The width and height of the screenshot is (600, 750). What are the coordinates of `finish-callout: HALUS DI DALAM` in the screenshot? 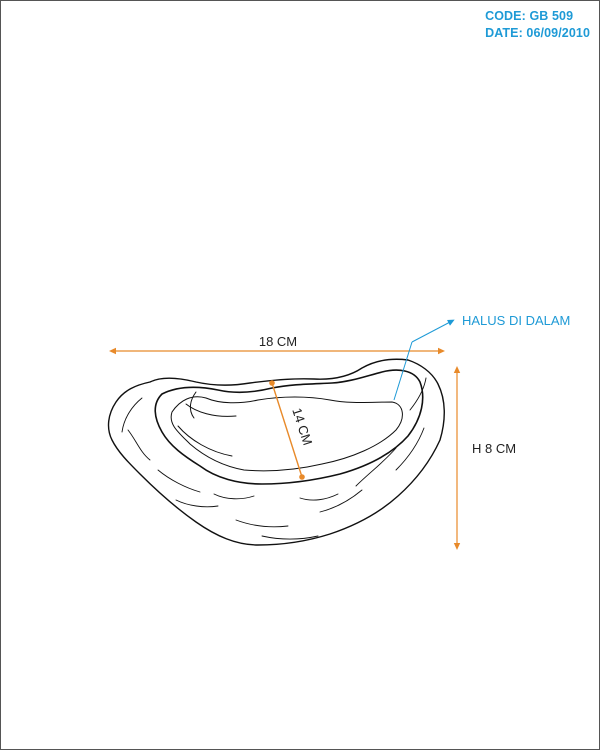 It's located at (481, 357).